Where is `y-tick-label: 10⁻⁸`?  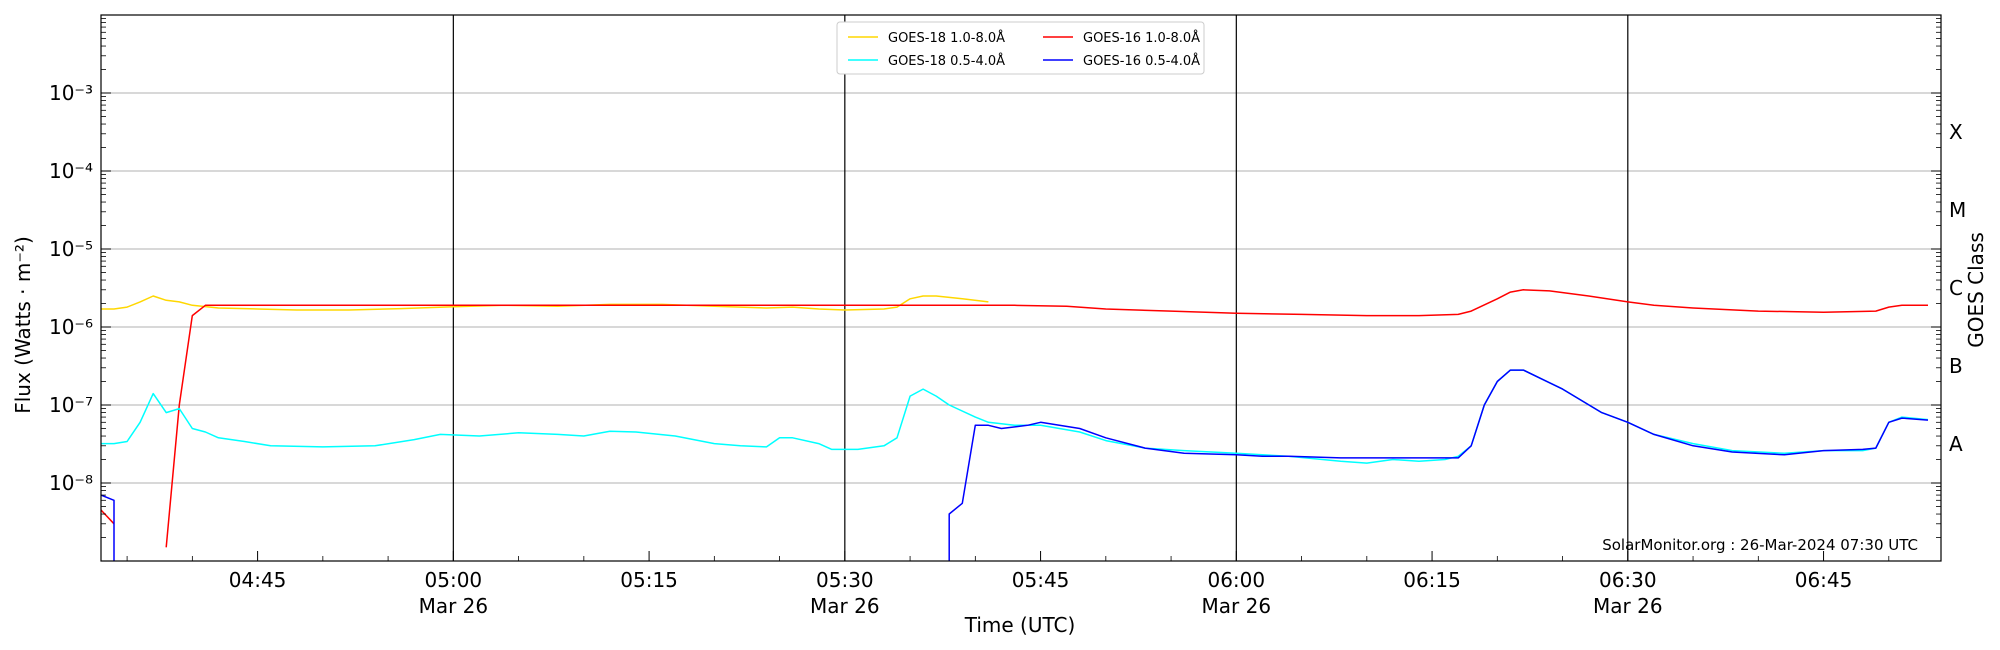
y-tick-label: 10⁻⁸ is located at coordinates (71, 483).